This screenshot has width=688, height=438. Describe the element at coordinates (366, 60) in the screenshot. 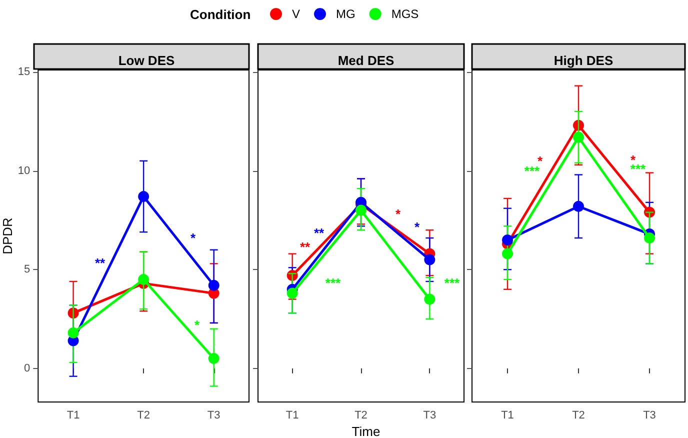

I see `chart-title: Med DES` at that location.